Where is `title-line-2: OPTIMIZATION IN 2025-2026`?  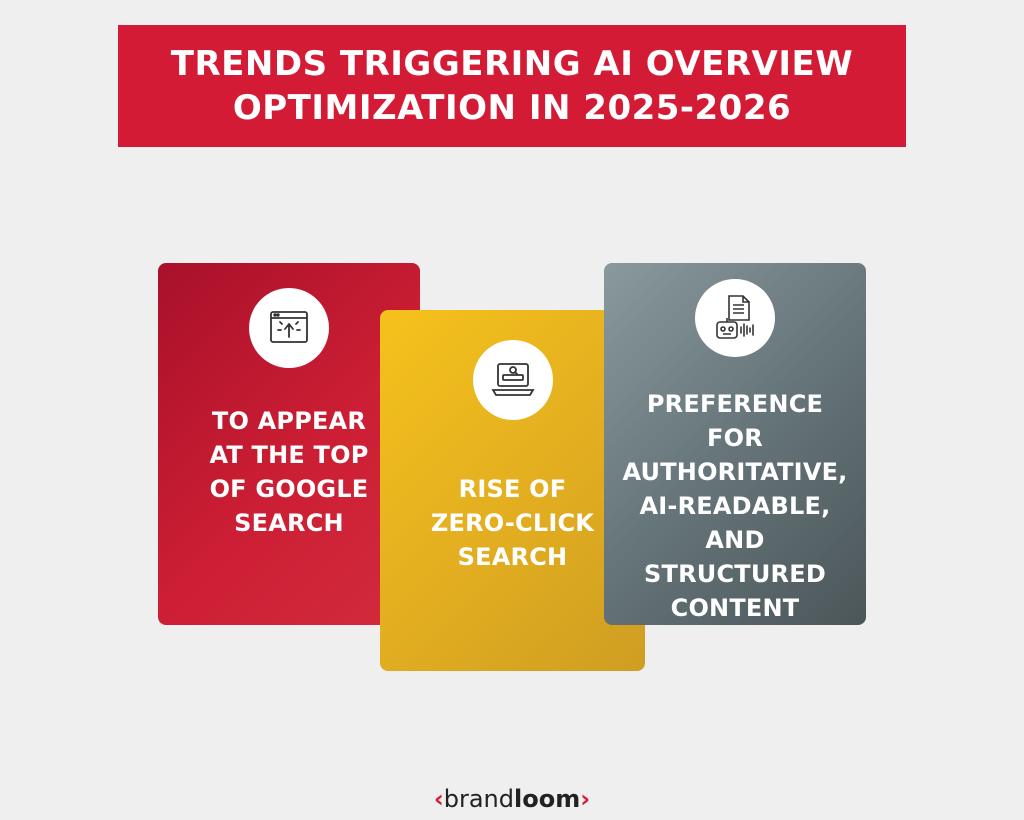
title-line-2: OPTIMIZATION IN 2025-2026 is located at coordinates (512, 108).